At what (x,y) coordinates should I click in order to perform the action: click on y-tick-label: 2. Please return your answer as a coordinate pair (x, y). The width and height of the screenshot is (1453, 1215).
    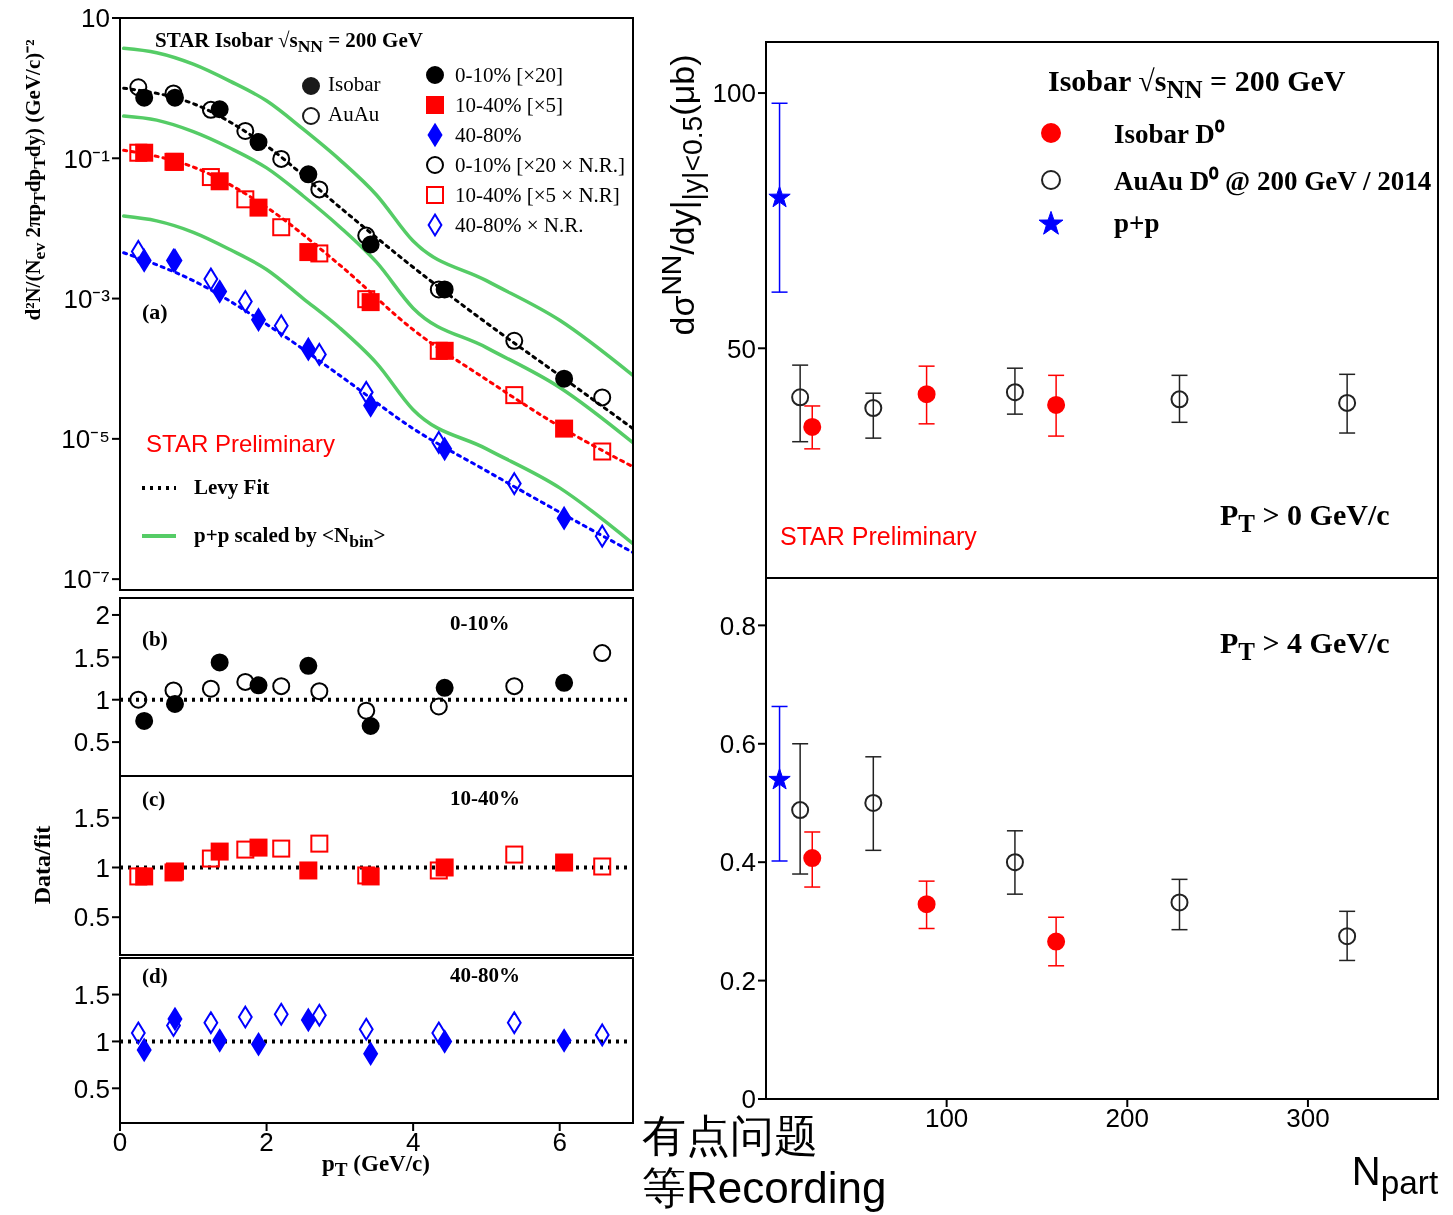
    Looking at the image, I should click on (102, 615).